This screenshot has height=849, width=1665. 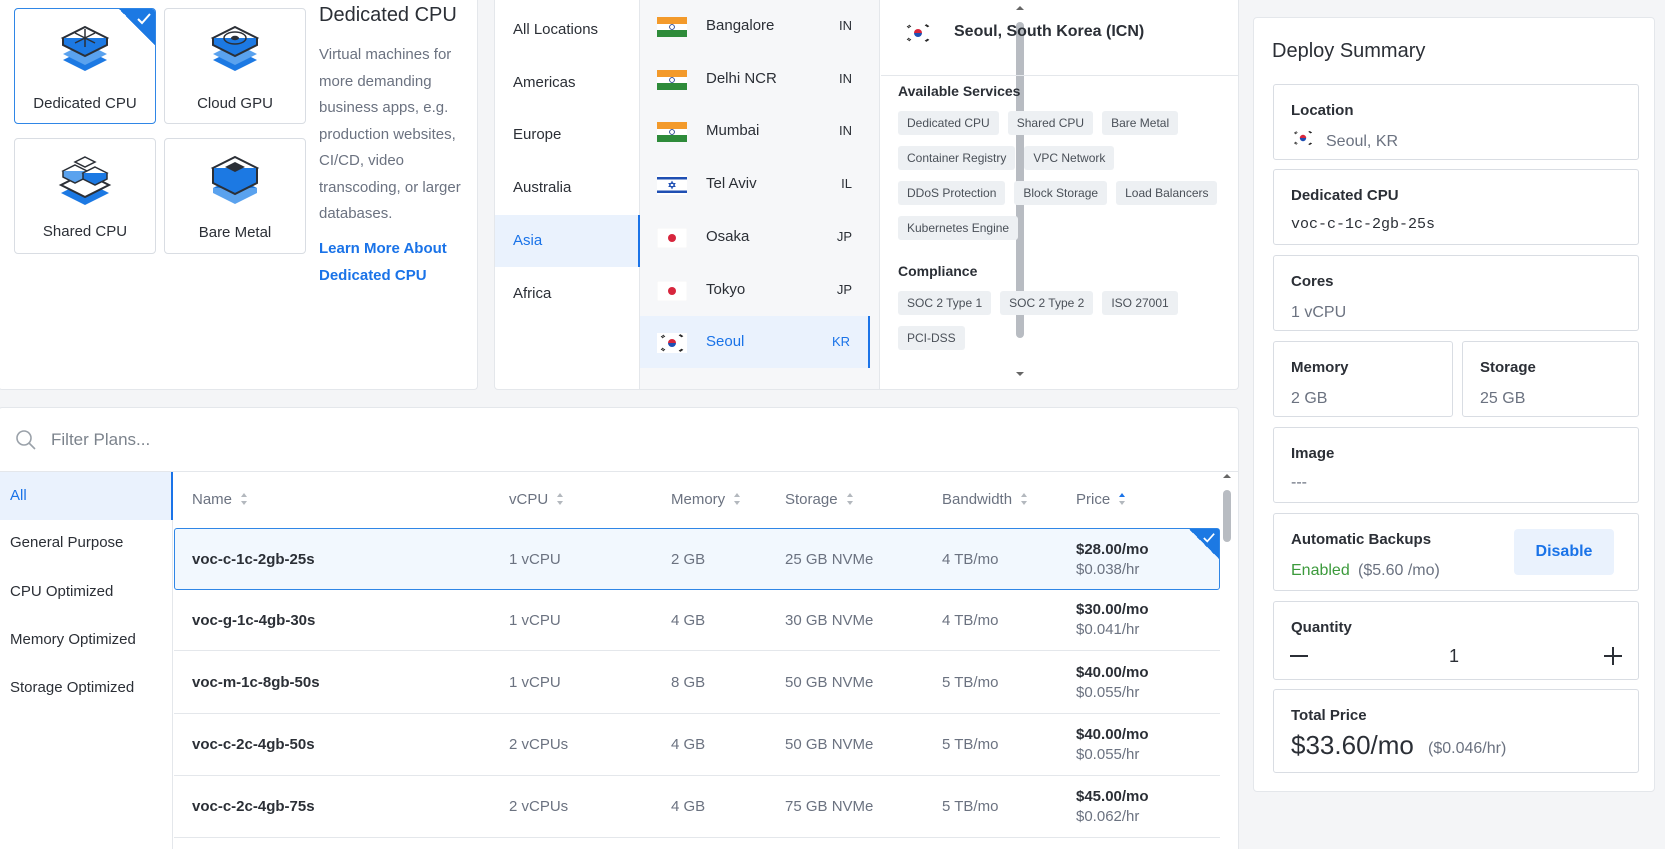 What do you see at coordinates (235, 196) in the screenshot?
I see `product-card-bare-metal: Bare Metal` at bounding box center [235, 196].